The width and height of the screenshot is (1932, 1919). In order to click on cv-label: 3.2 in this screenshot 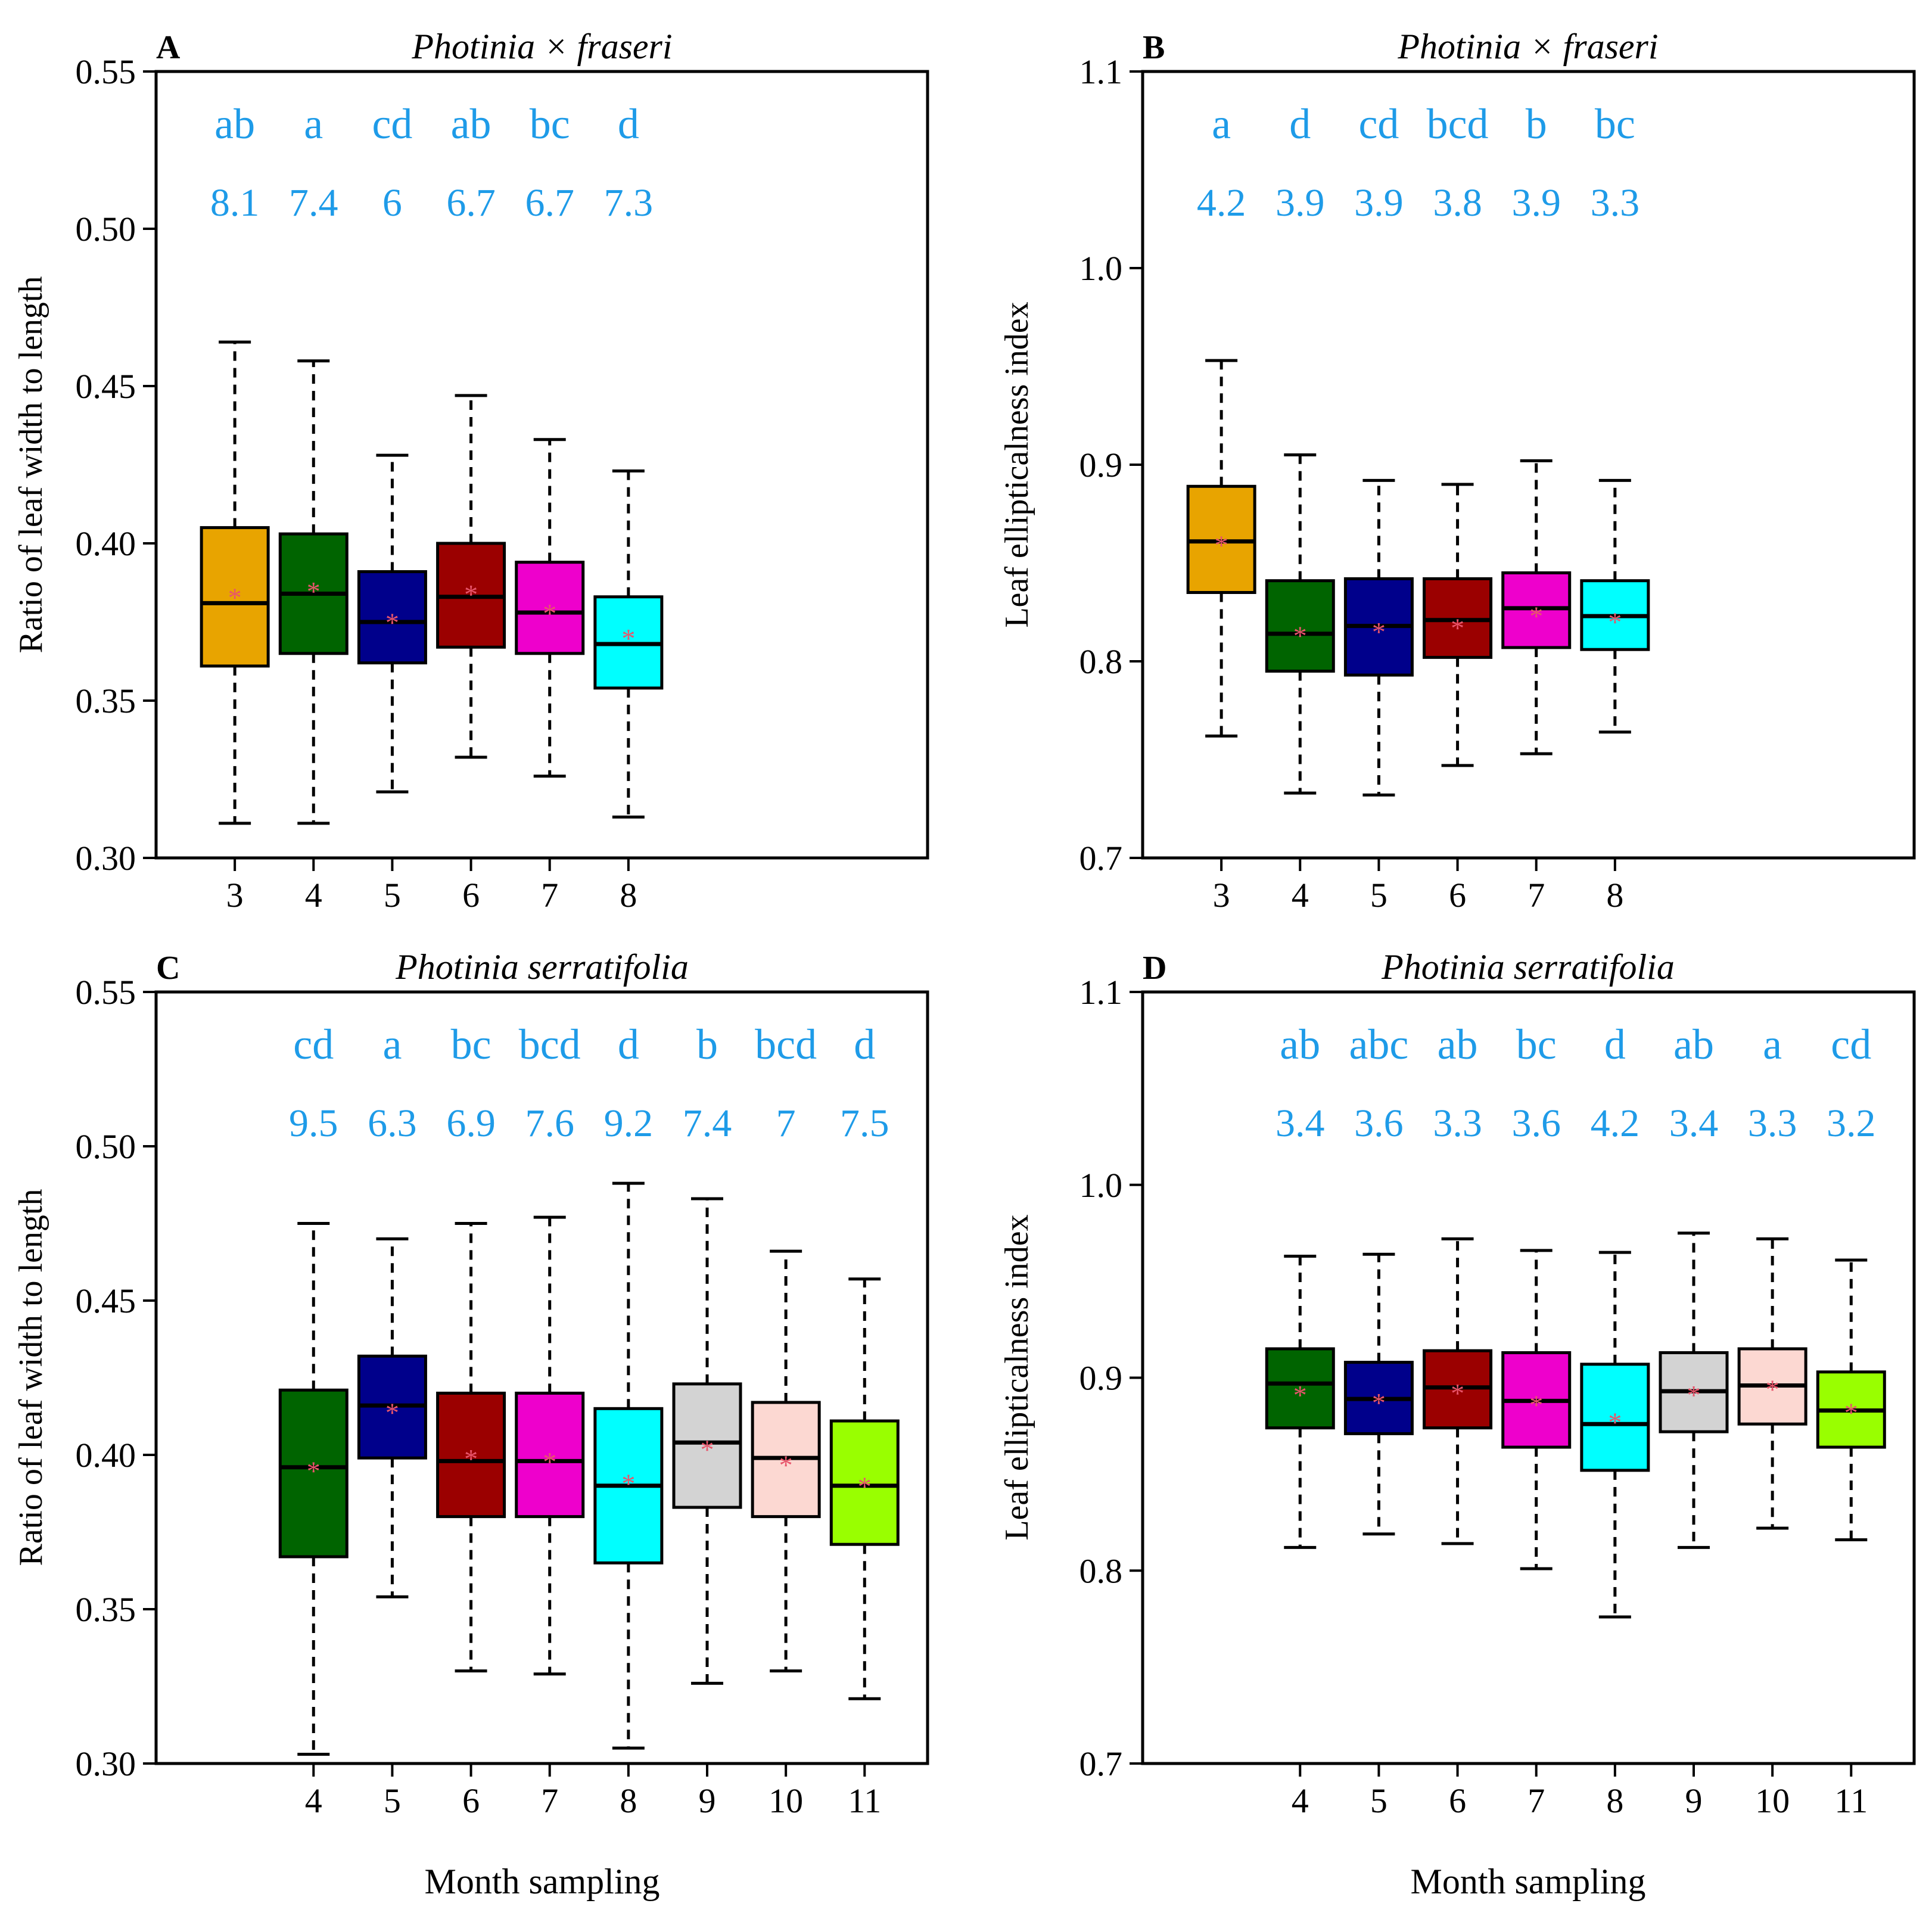, I will do `click(1851, 1123)`.